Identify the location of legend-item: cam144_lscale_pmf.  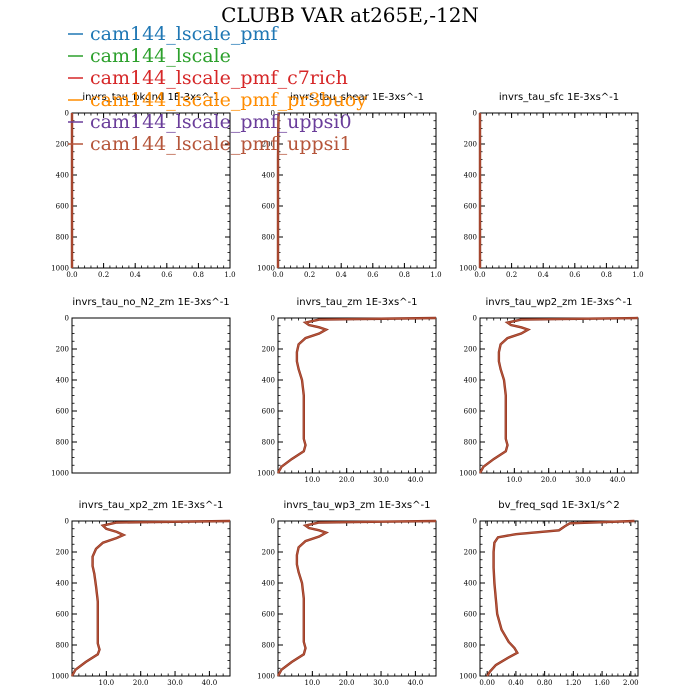
(174, 34).